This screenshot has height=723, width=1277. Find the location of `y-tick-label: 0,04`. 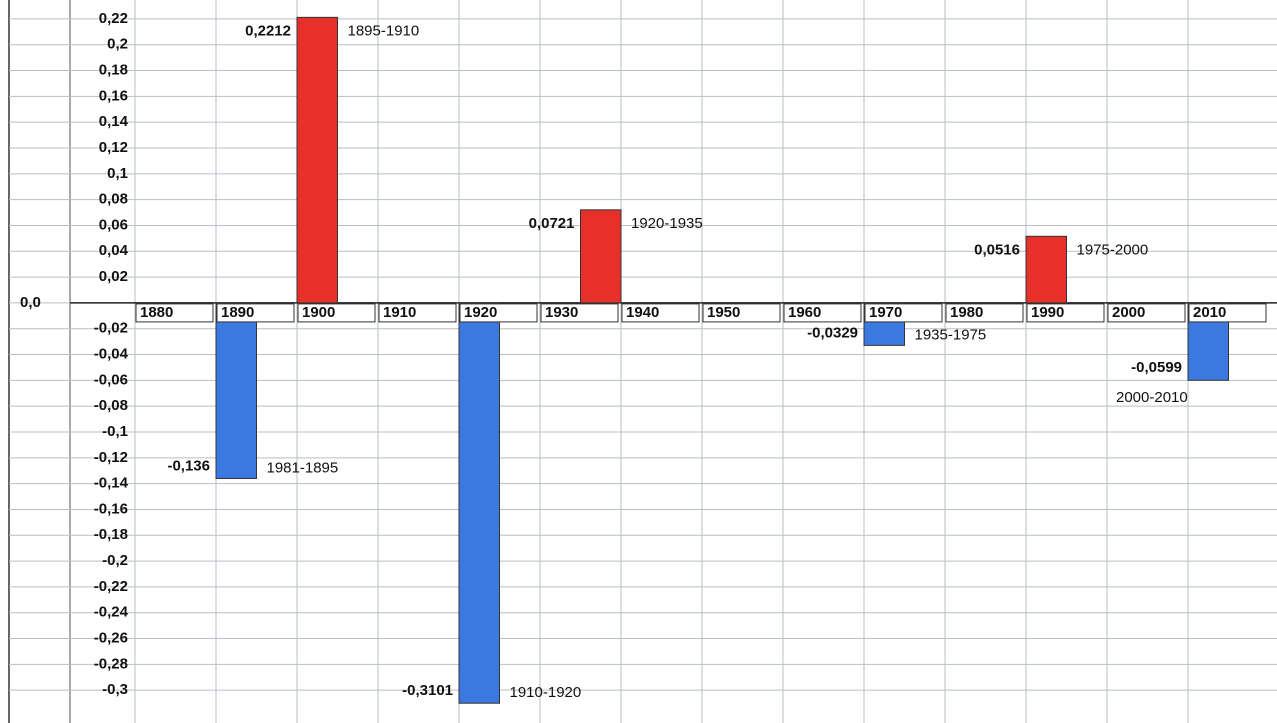

y-tick-label: 0,04 is located at coordinates (114, 250).